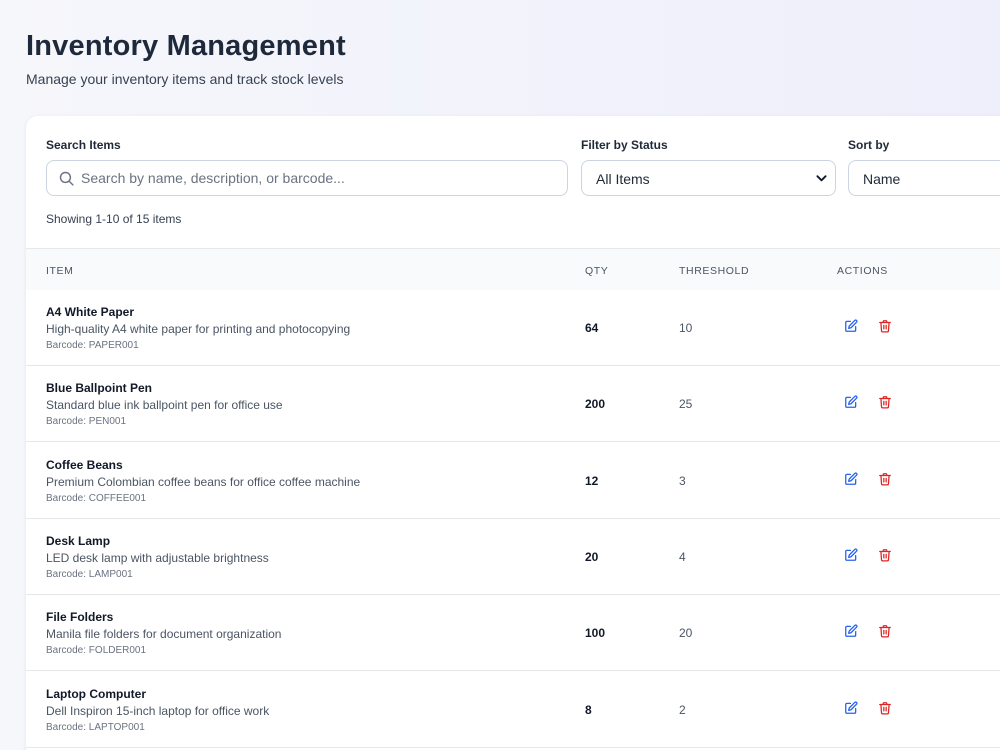 The image size is (1000, 750). What do you see at coordinates (882, 179) in the screenshot?
I see `sort-value: Name` at bounding box center [882, 179].